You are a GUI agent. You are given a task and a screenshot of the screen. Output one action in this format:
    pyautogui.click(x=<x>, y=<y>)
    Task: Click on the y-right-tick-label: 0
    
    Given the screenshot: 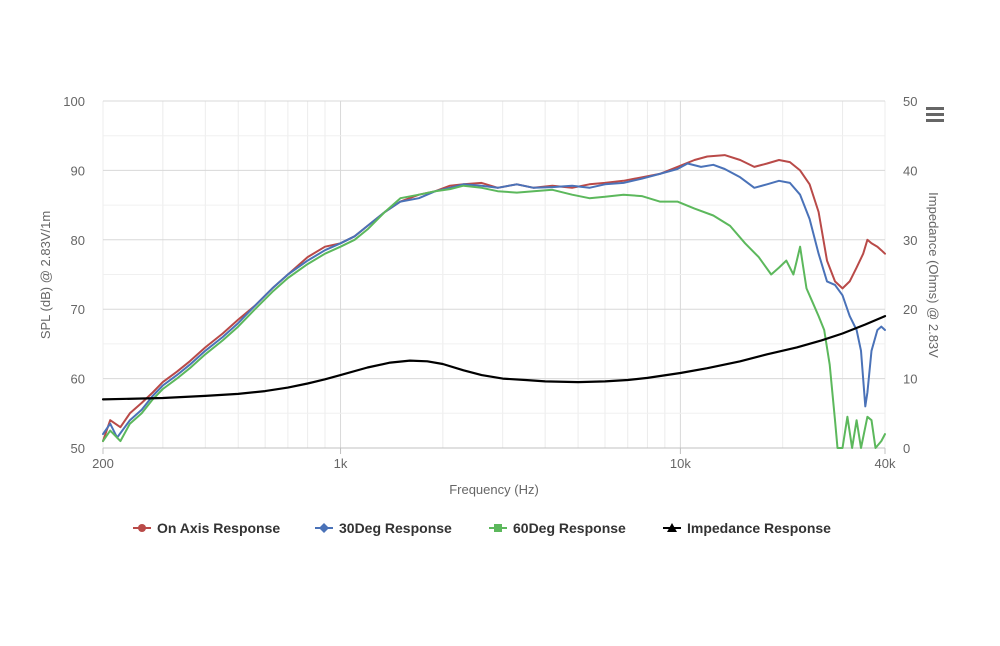 What is the action you would take?
    pyautogui.click(x=906, y=448)
    